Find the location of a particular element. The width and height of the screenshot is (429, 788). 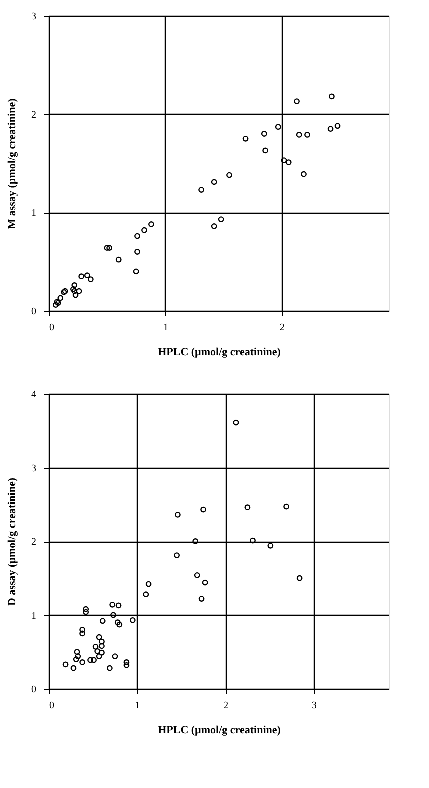

y-axis-title: M assay (µmol/g creatinine) is located at coordinates (12, 164).